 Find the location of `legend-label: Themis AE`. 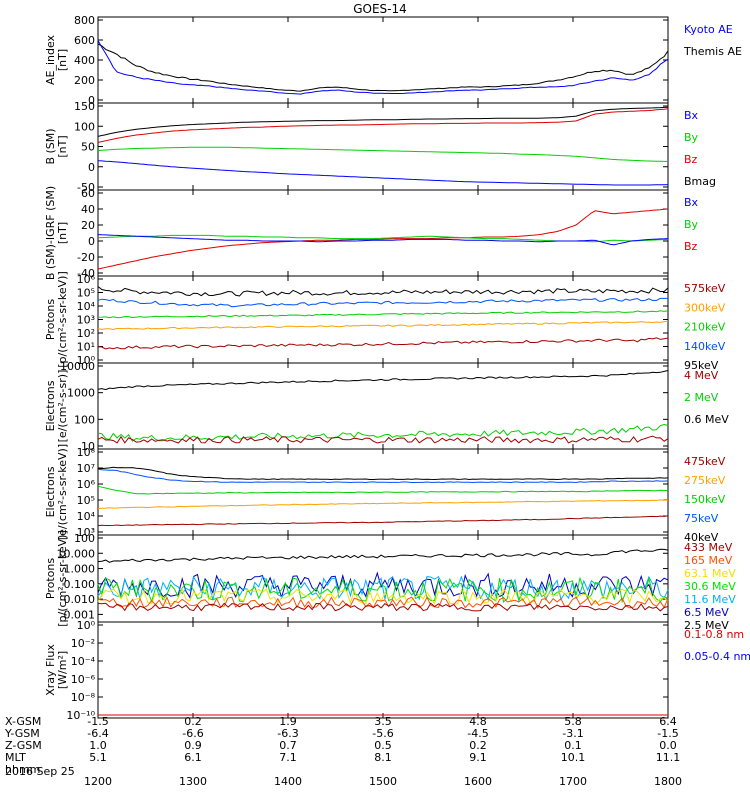

legend-label: Themis AE is located at coordinates (712, 51).